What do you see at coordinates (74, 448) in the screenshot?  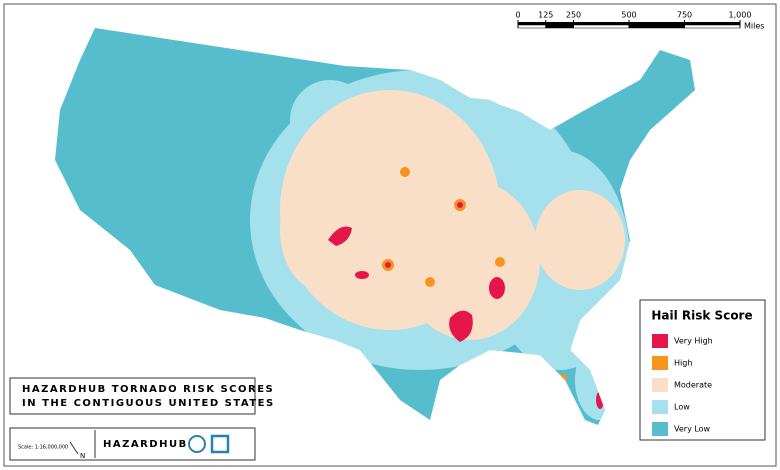 I see `north-arrow` at bounding box center [74, 448].